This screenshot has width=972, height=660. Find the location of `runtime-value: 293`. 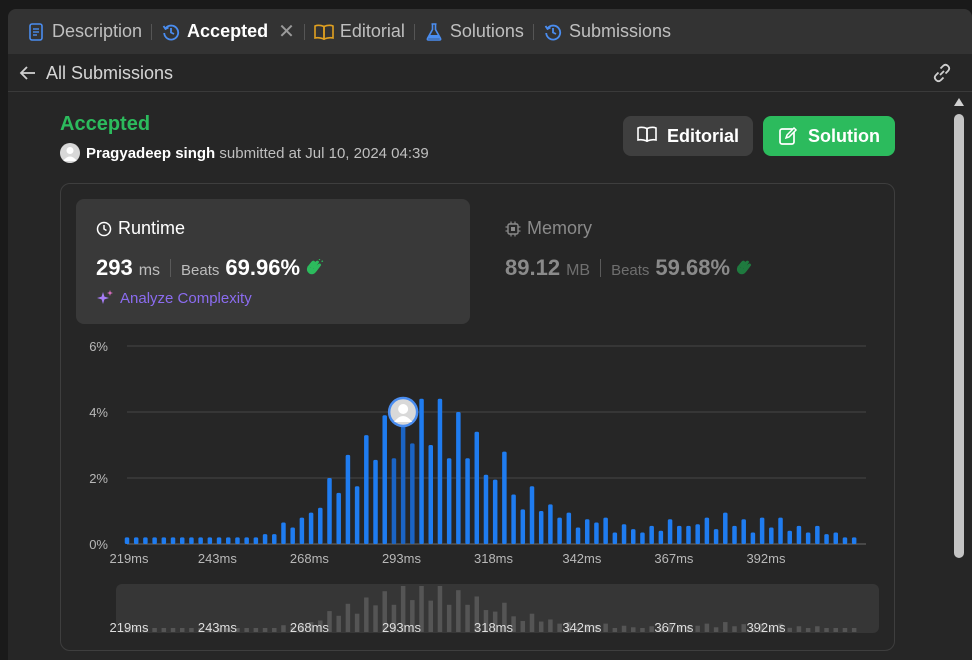

runtime-value: 293 is located at coordinates (114, 267).